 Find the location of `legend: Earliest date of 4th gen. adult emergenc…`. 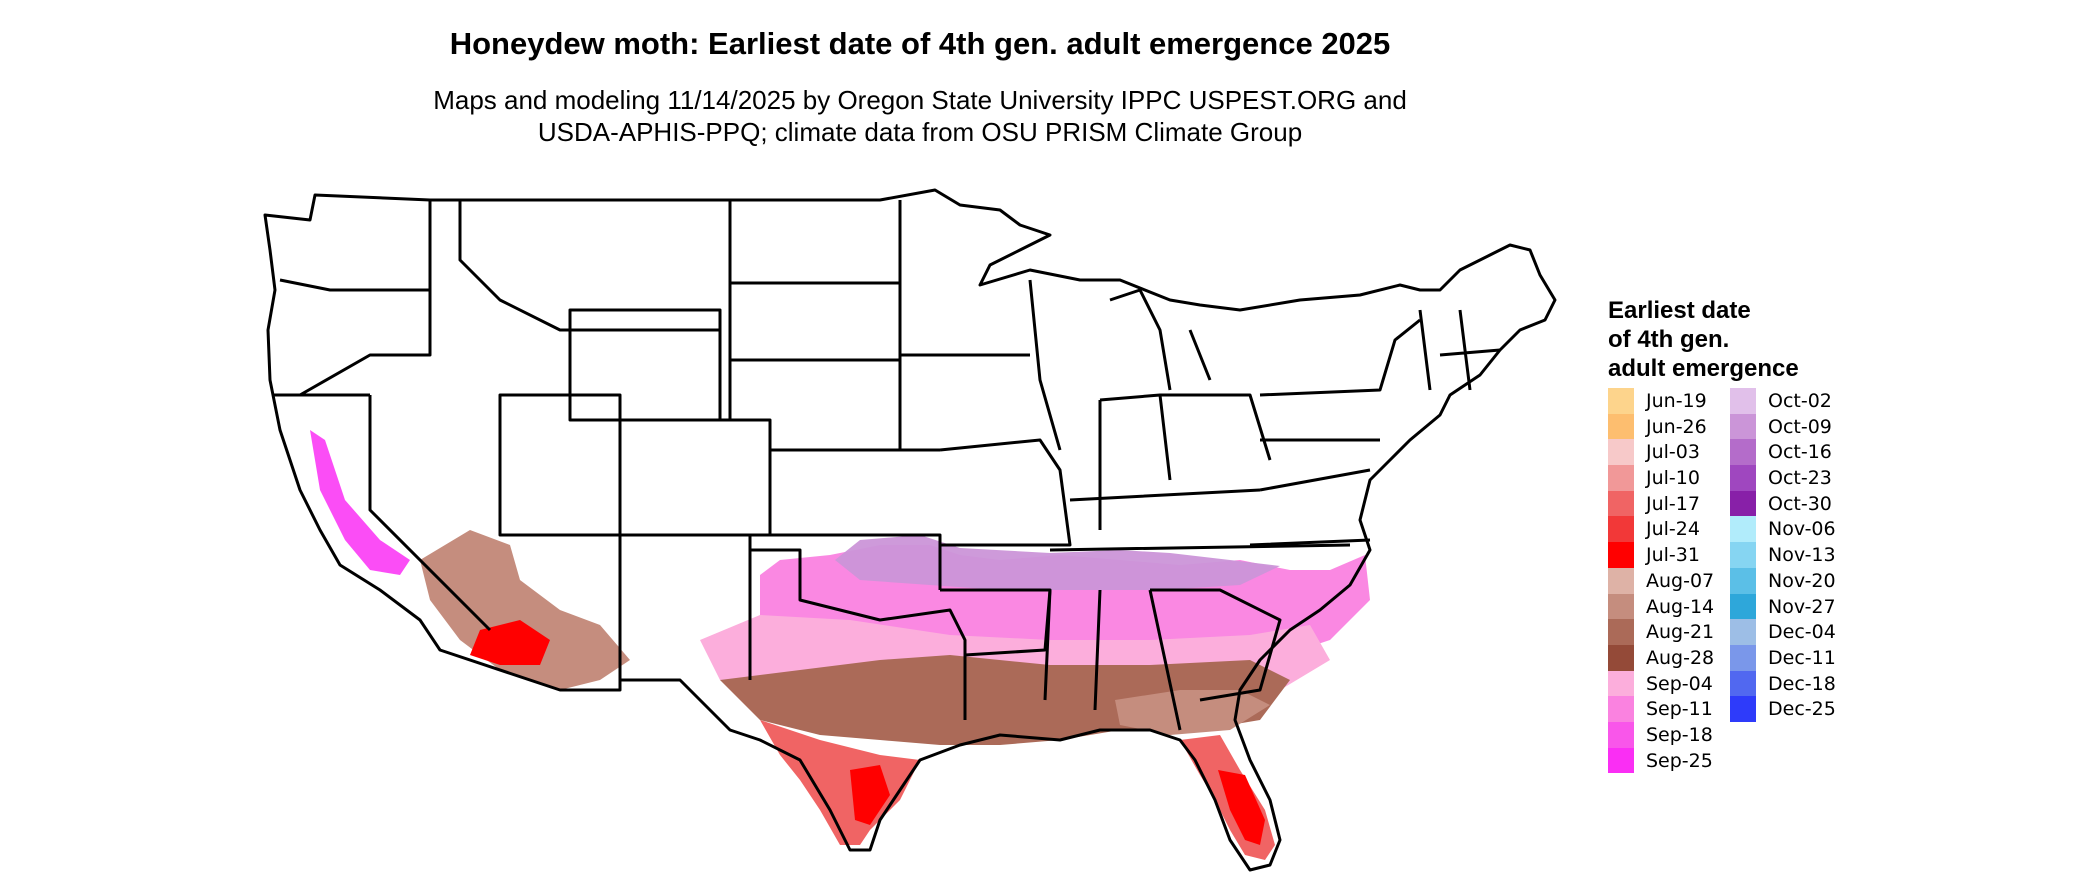

legend: Earliest date of 4th gen. adult emergenc… is located at coordinates (1722, 535).